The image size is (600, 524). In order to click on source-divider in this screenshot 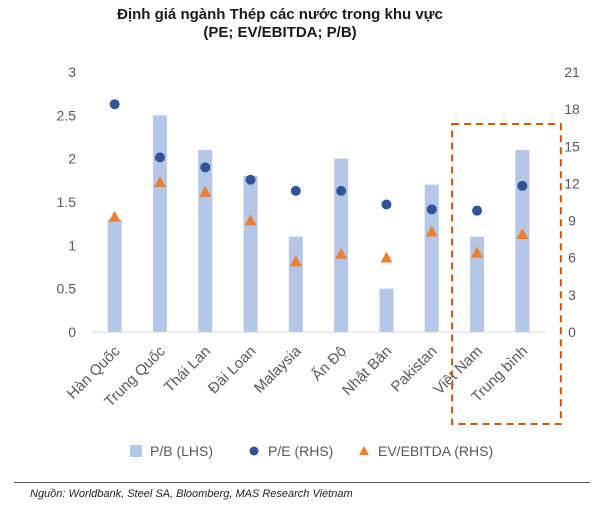, I will do `click(302, 482)`.